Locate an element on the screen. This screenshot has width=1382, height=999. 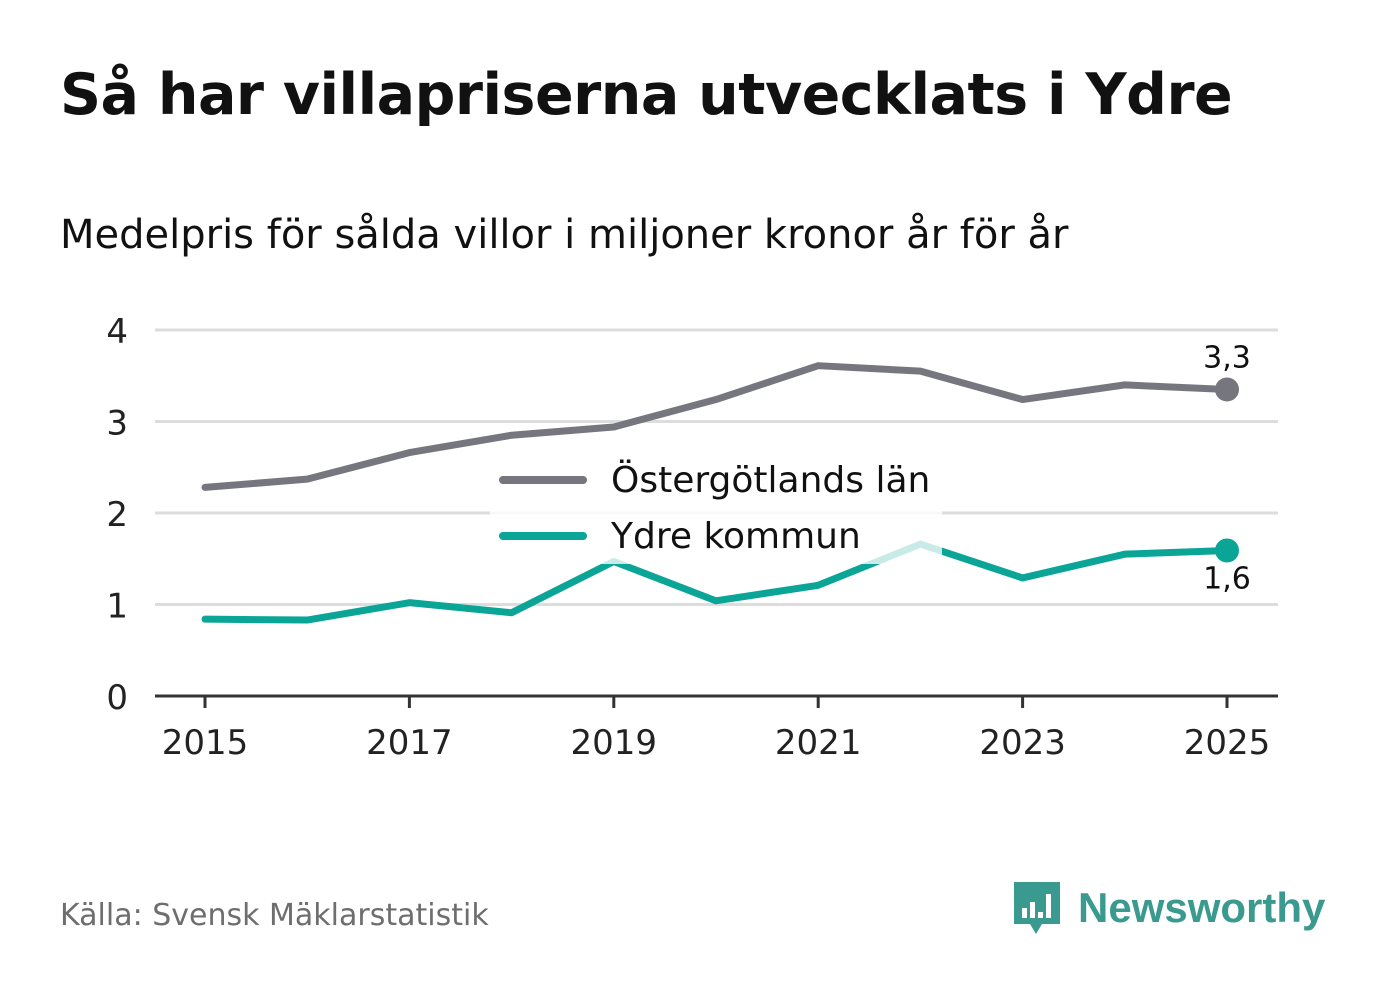
y-tick-label: 2 is located at coordinates (117, 515).